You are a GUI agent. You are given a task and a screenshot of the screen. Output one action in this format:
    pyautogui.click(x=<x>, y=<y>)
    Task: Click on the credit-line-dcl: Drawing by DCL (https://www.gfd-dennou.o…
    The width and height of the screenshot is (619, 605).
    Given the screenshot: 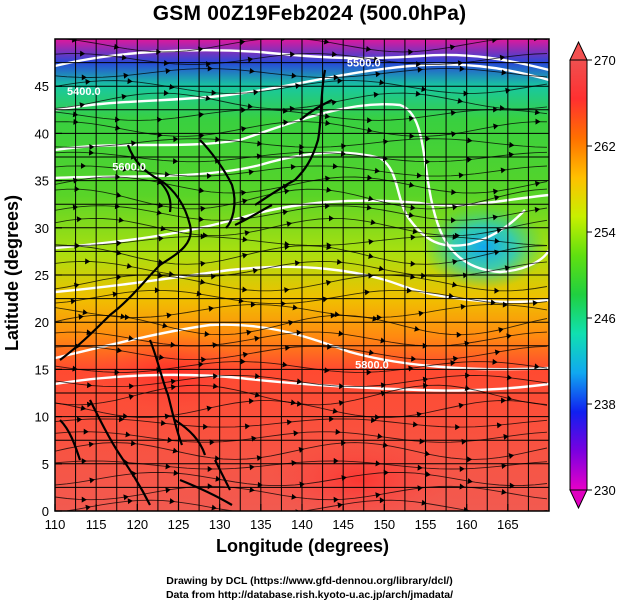 What is the action you would take?
    pyautogui.click(x=309, y=581)
    